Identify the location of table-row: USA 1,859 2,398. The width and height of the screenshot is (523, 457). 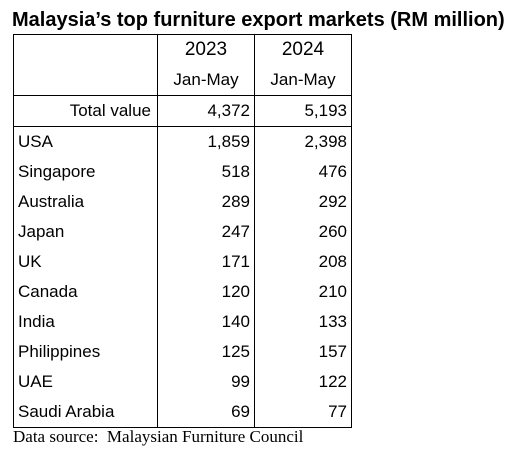
(182, 141).